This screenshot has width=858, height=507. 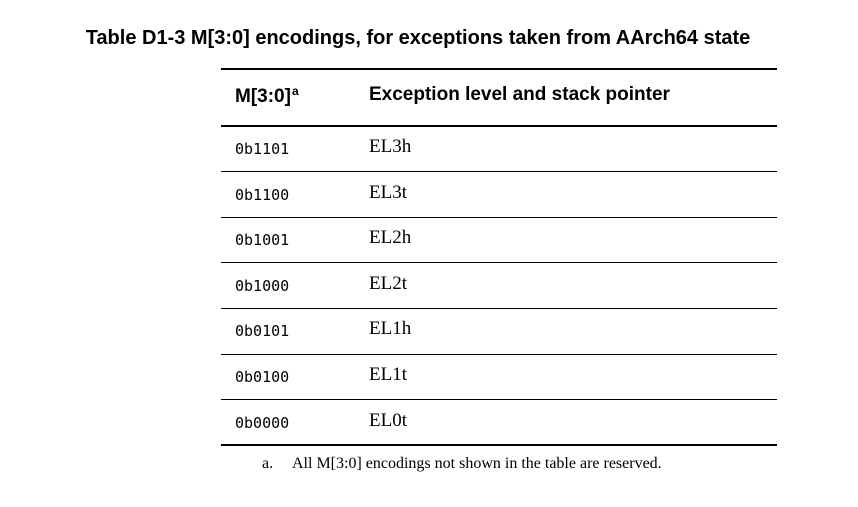 I want to click on cell-level: EL3t, so click(x=388, y=192).